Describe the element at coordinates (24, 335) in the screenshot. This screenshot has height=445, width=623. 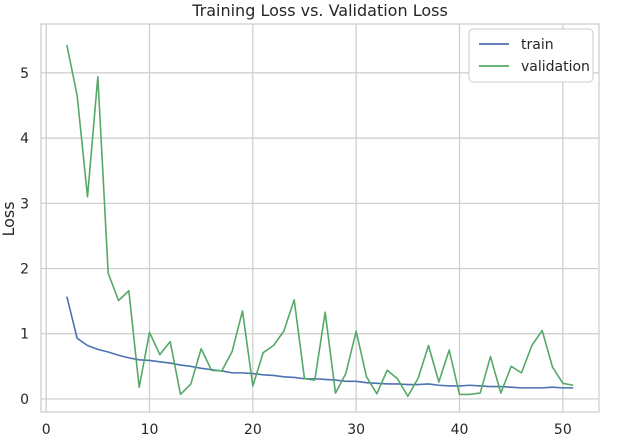
I see `y-tick-label-1: 1` at that location.